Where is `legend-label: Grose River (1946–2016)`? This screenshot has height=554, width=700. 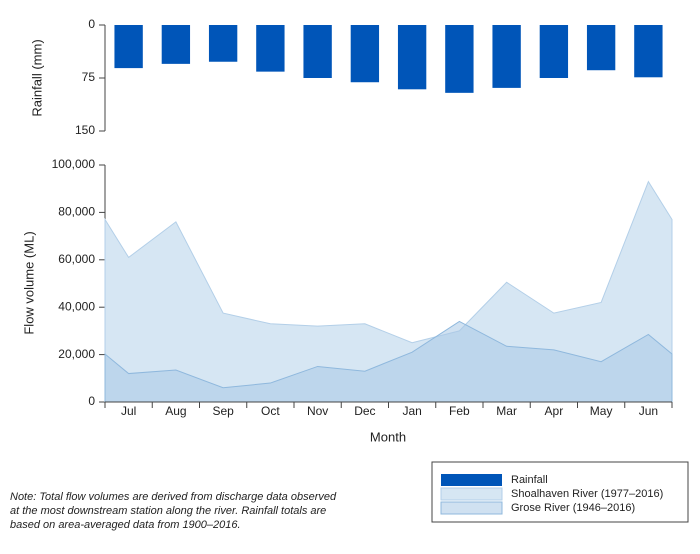 legend-label: Grose River (1946–2016) is located at coordinates (573, 508).